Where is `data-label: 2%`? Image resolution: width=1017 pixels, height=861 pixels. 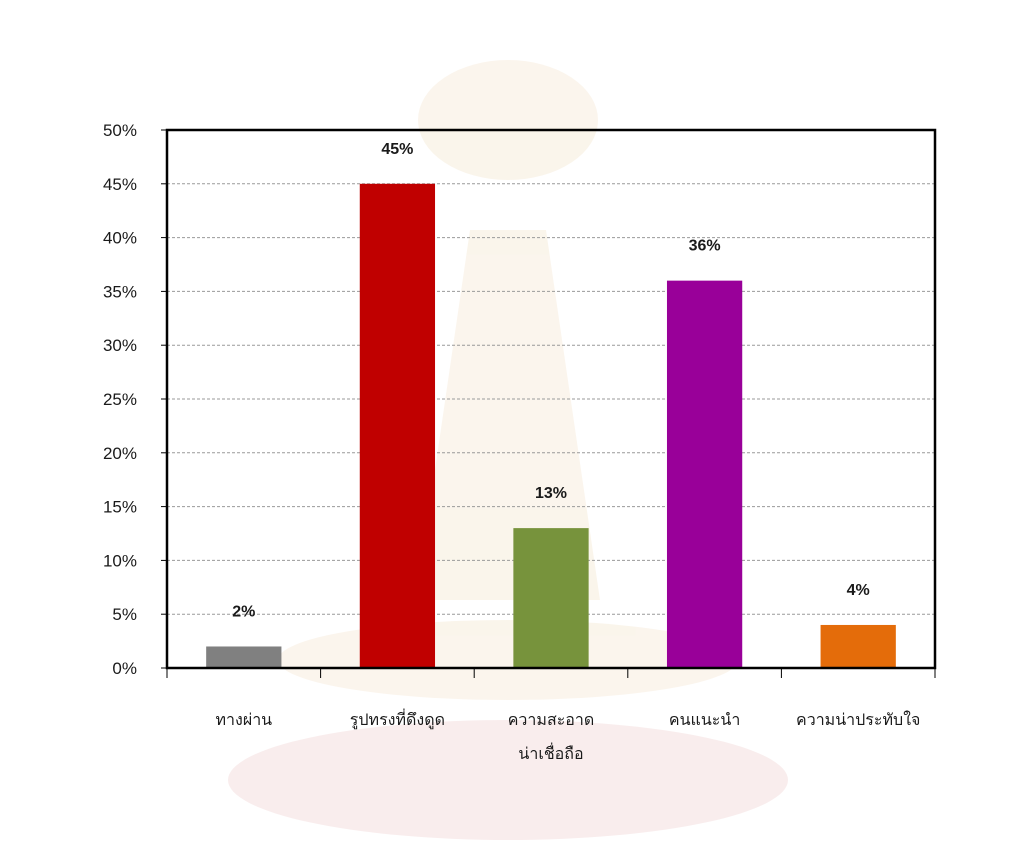 data-label: 2% is located at coordinates (243, 611).